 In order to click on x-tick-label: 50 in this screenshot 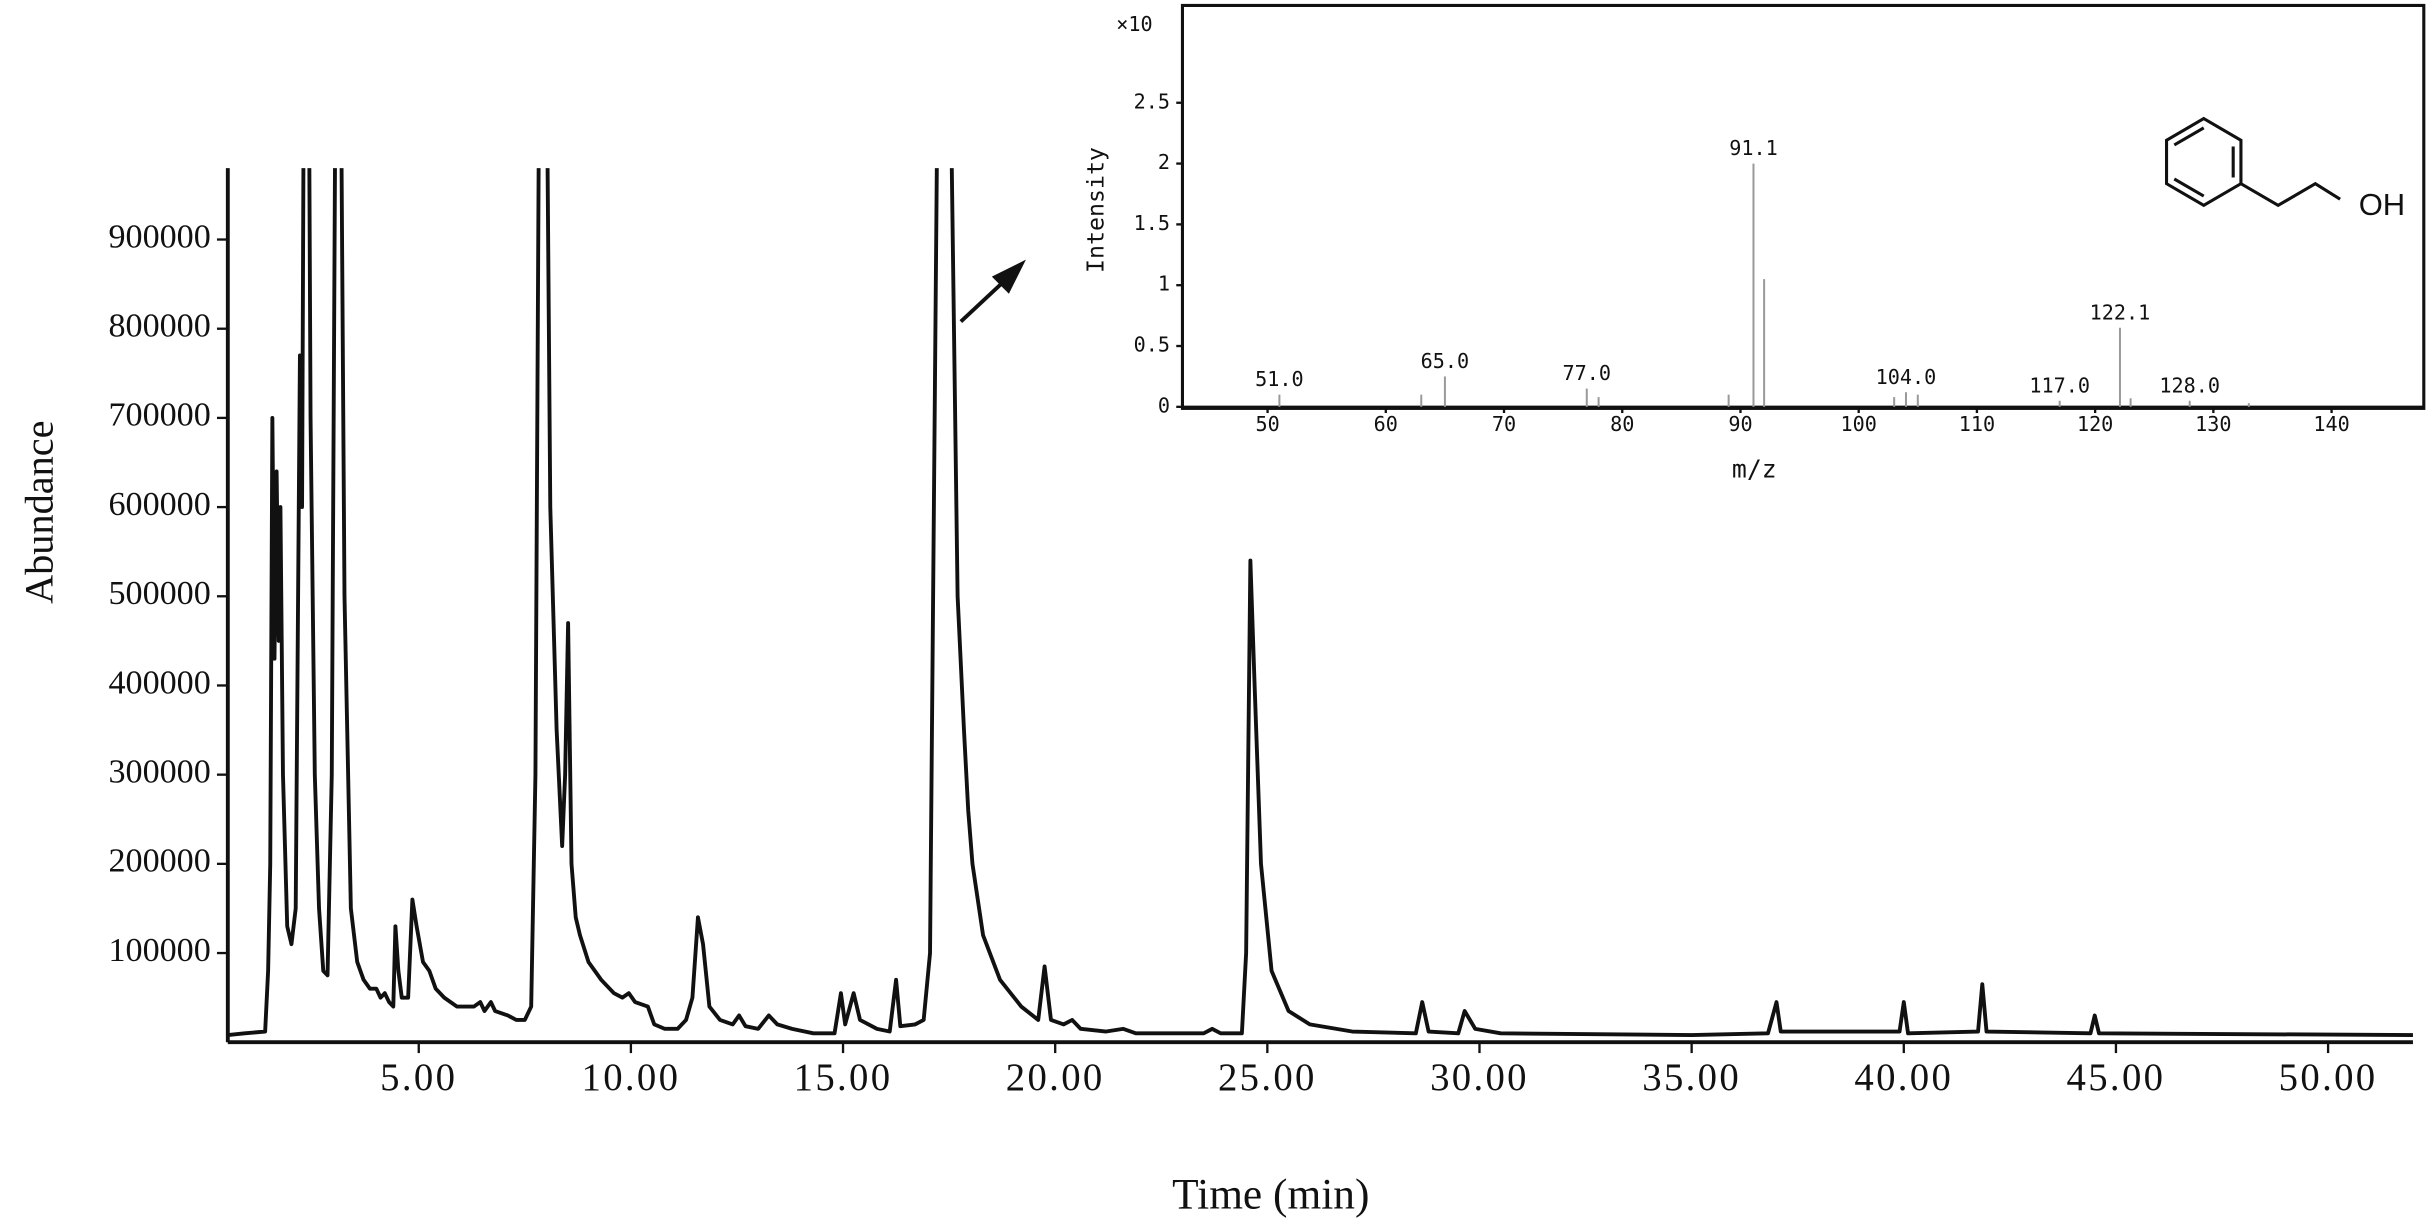, I will do `click(1267, 424)`.